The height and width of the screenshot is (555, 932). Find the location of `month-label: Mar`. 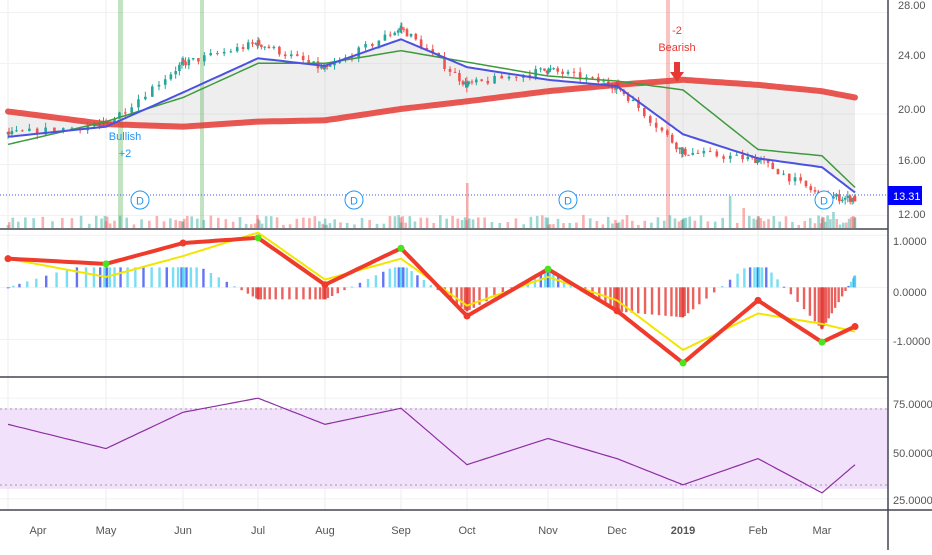

month-label: Mar is located at coordinates (822, 531).